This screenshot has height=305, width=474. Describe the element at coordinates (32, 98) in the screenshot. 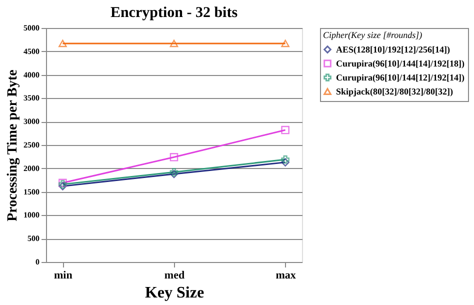

I see `y-tick-label: 3500` at that location.